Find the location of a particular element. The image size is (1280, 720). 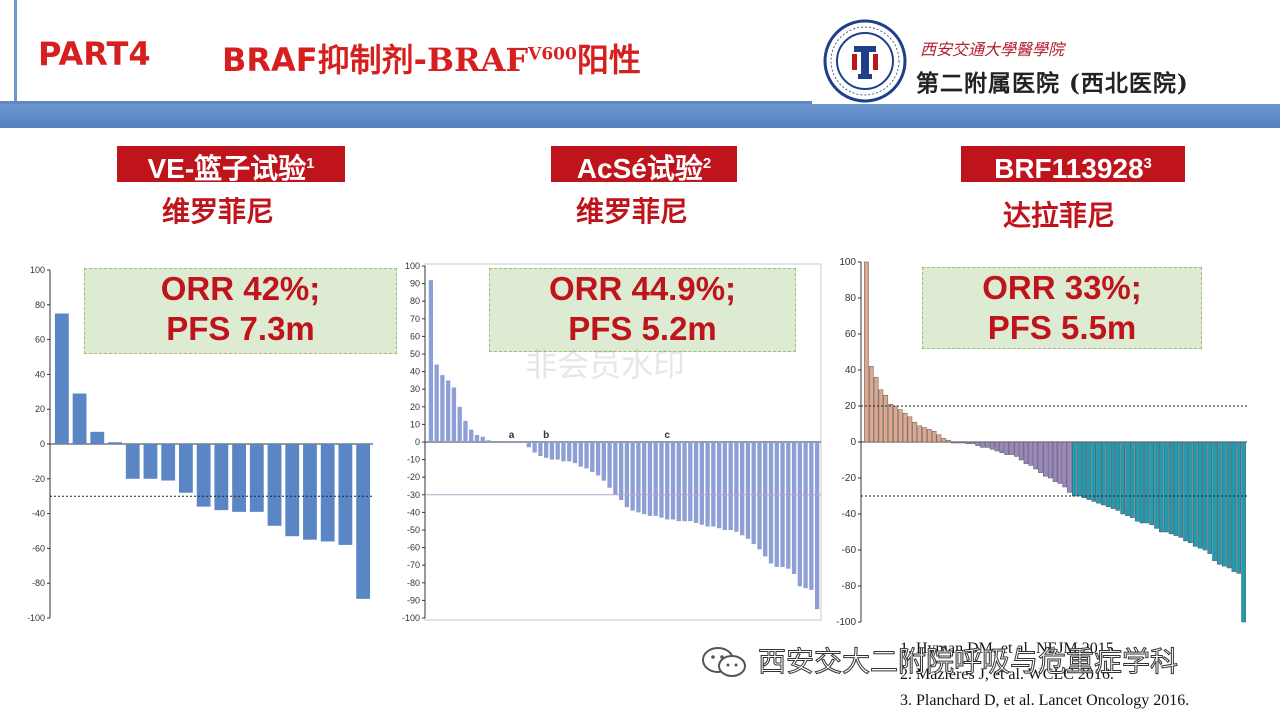

y-tick-label: -80 is located at coordinates (413, 583).